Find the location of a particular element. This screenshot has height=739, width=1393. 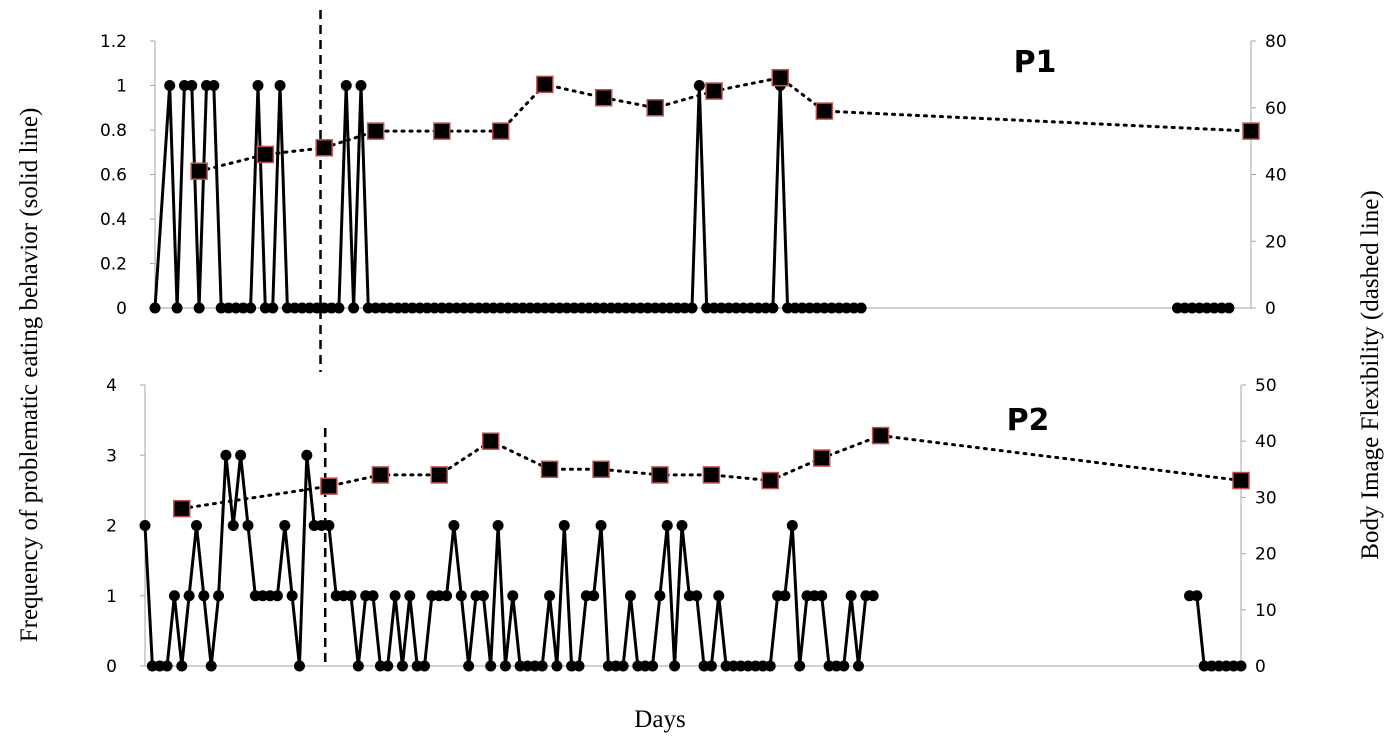

y-right-tick-label: 20 is located at coordinates (1266, 555).